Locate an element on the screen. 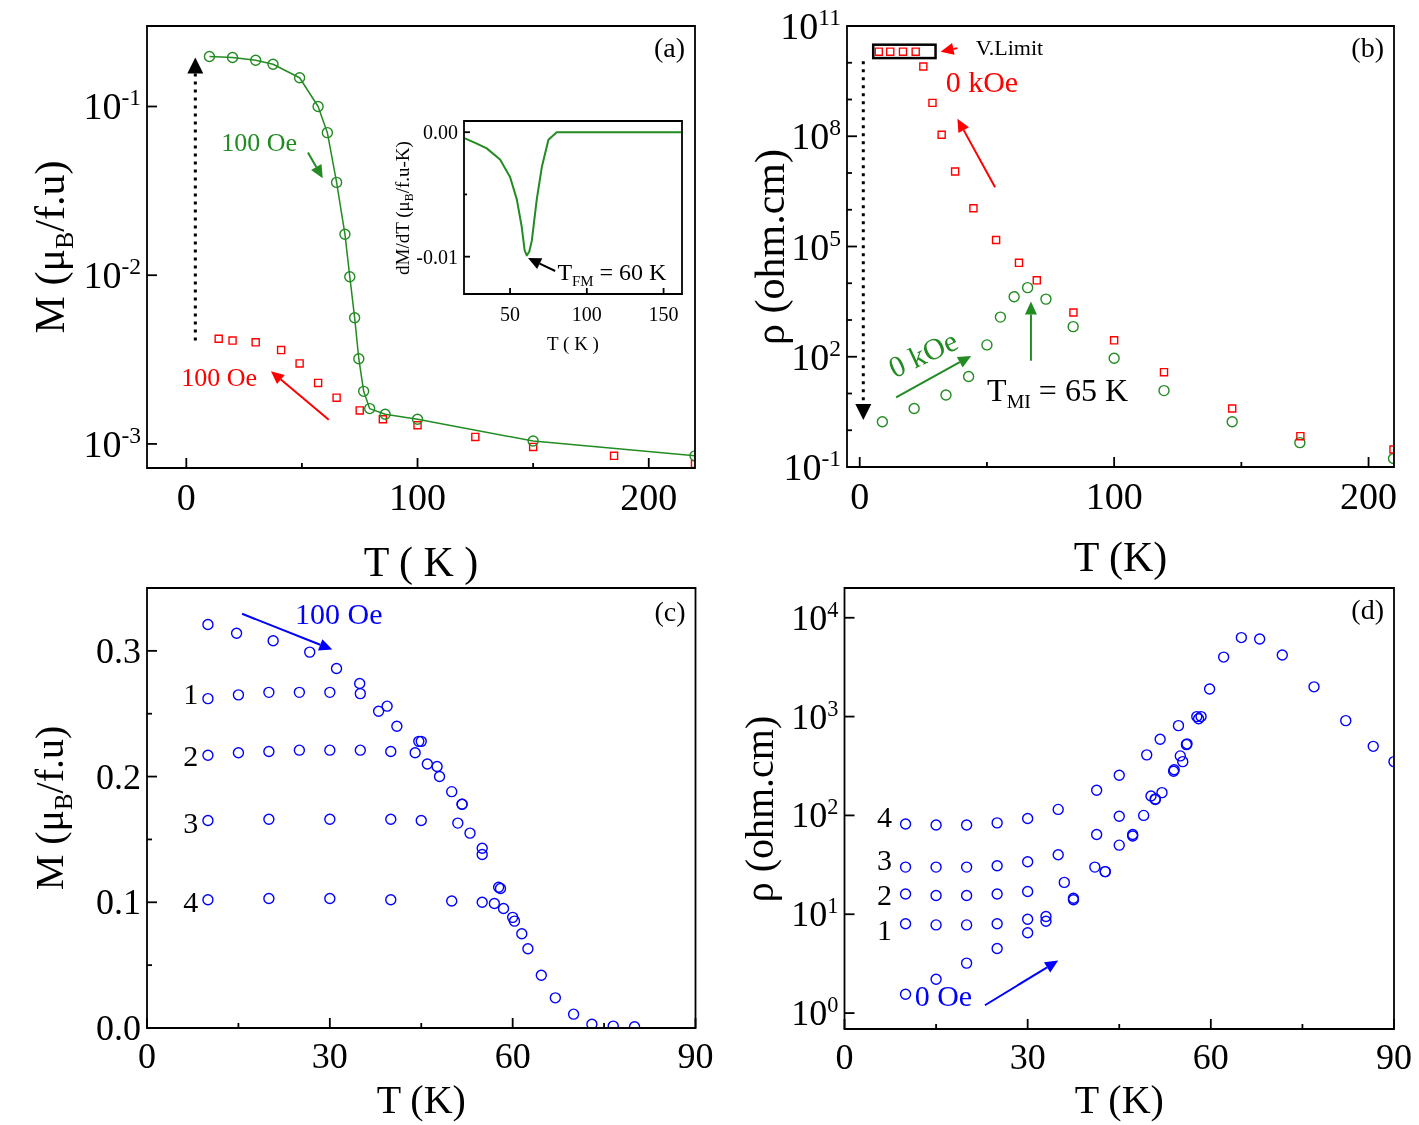 The image size is (1419, 1125). annotation: (d) is located at coordinates (1367, 609).